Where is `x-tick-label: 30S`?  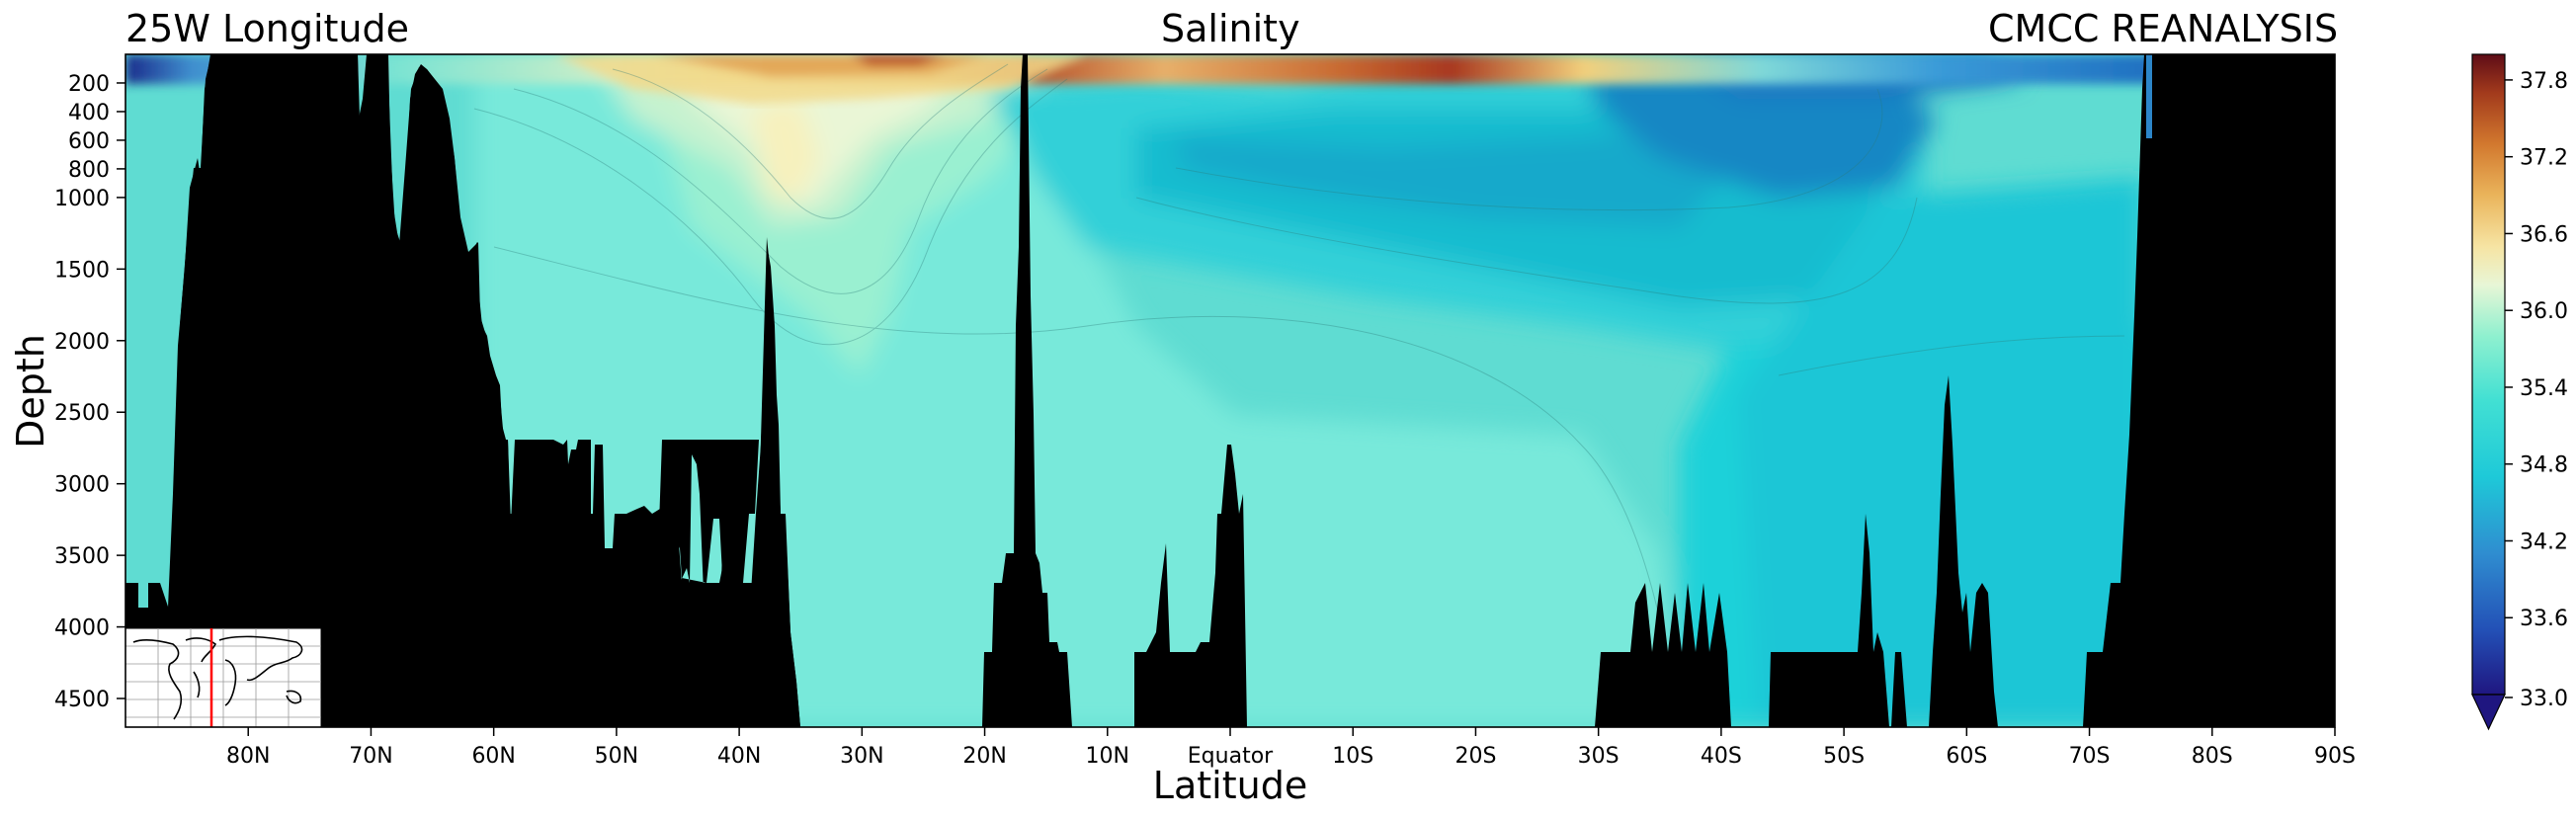 x-tick-label: 30S is located at coordinates (1599, 756).